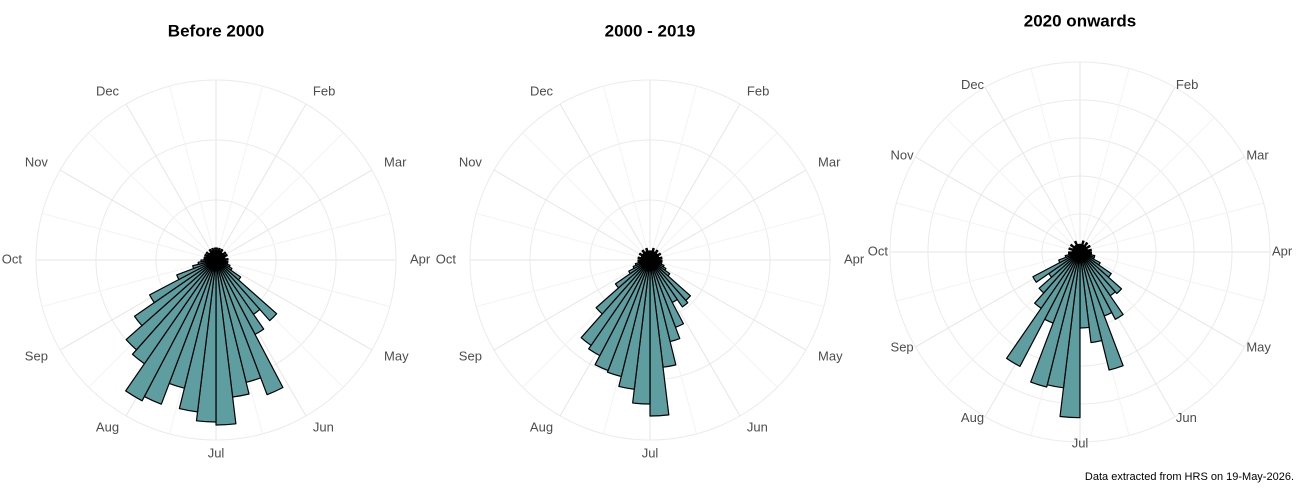  What do you see at coordinates (216, 30) in the screenshot?
I see `chart-title: Before 2000` at bounding box center [216, 30].